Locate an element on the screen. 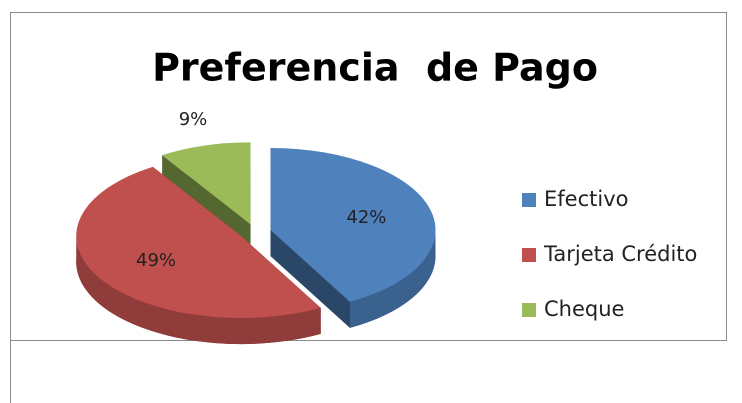 The width and height of the screenshot is (742, 403). slice-side is located at coordinates (310, 279).